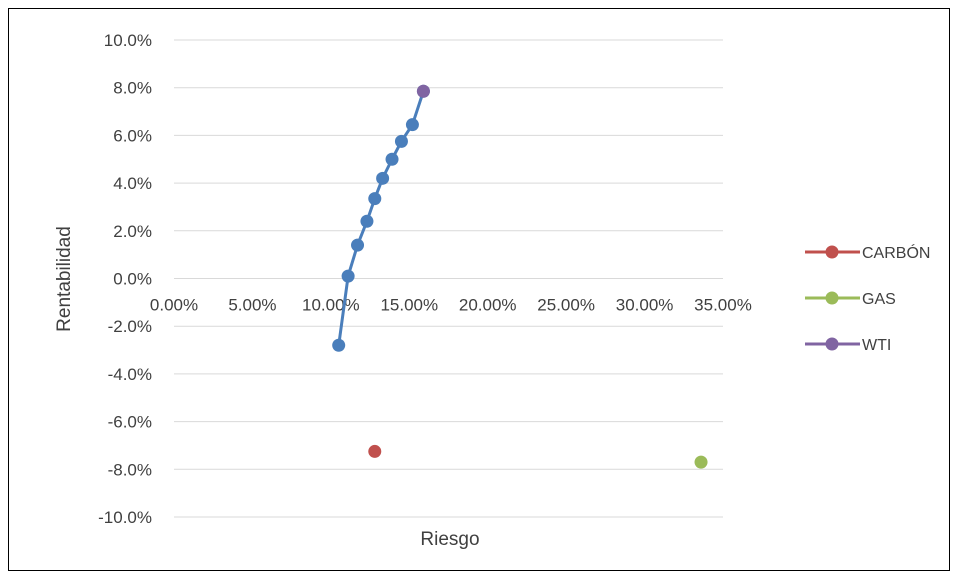 This screenshot has height=579, width=958. I want to click on y-tick-label: -8.0%, so click(130, 469).